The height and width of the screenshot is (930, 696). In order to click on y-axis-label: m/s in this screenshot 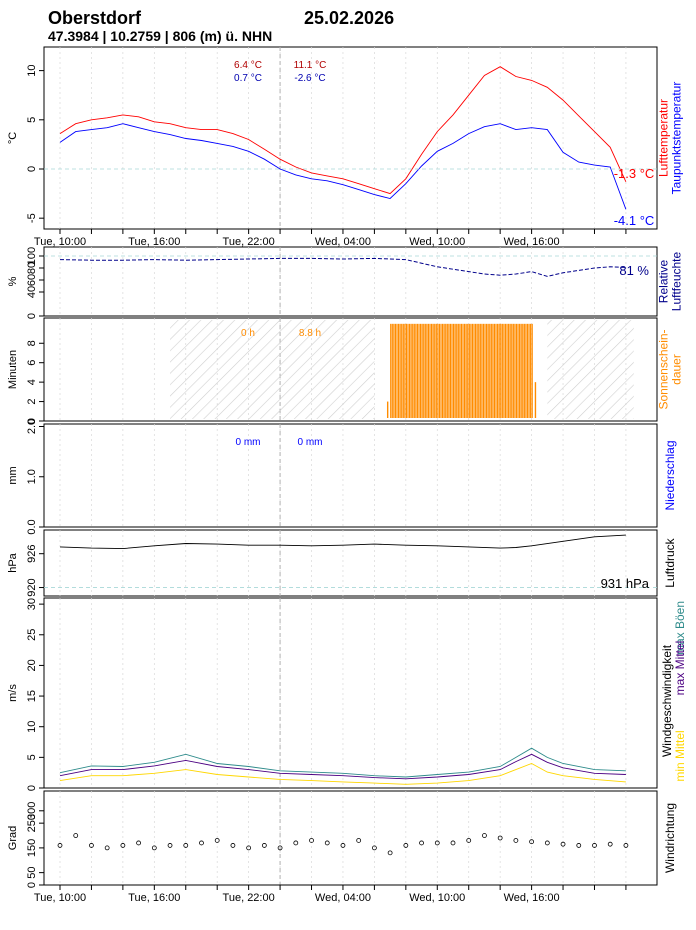, I will do `click(13, 693)`.